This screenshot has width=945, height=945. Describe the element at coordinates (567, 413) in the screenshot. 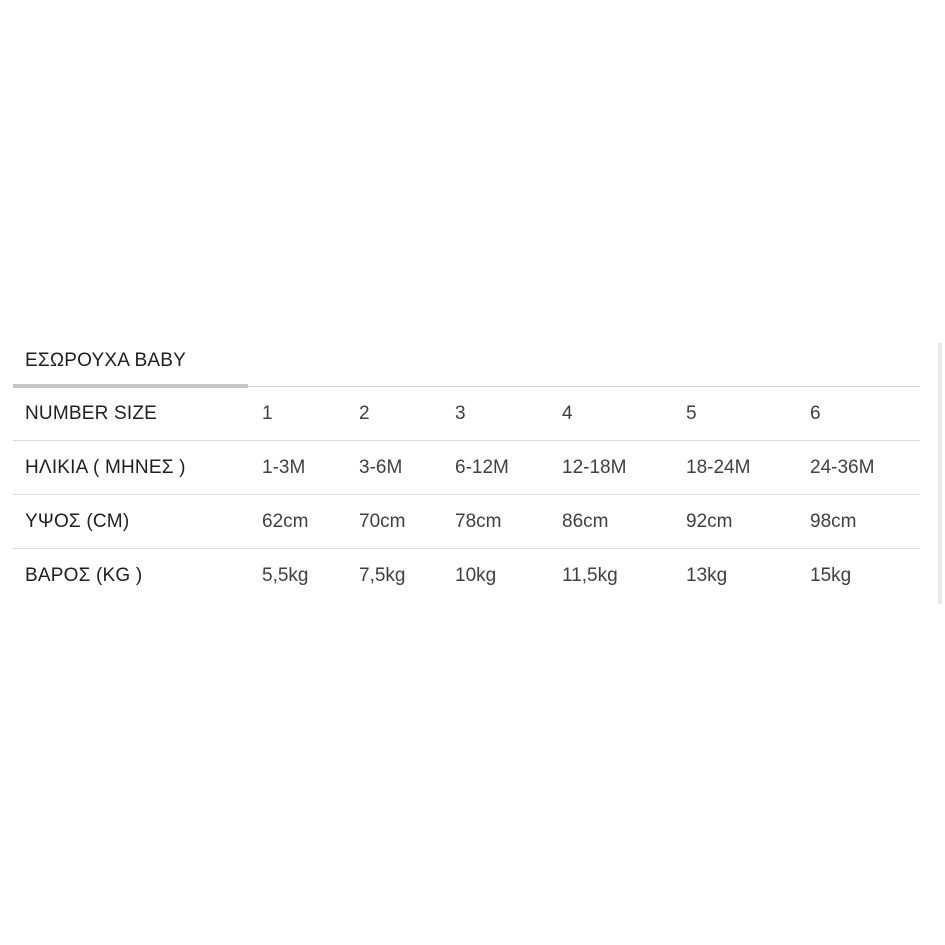

I see `size-value-cell: 4` at that location.